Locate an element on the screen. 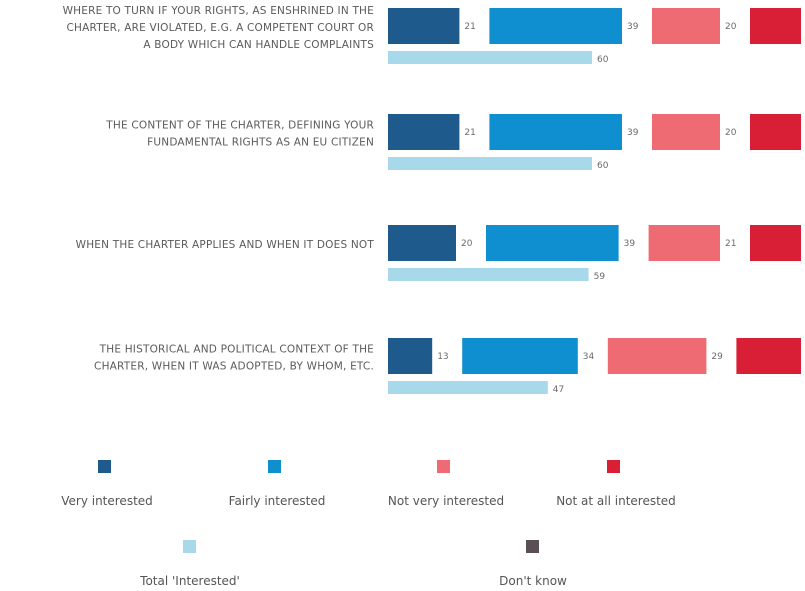  value-label: 13 is located at coordinates (442, 357).